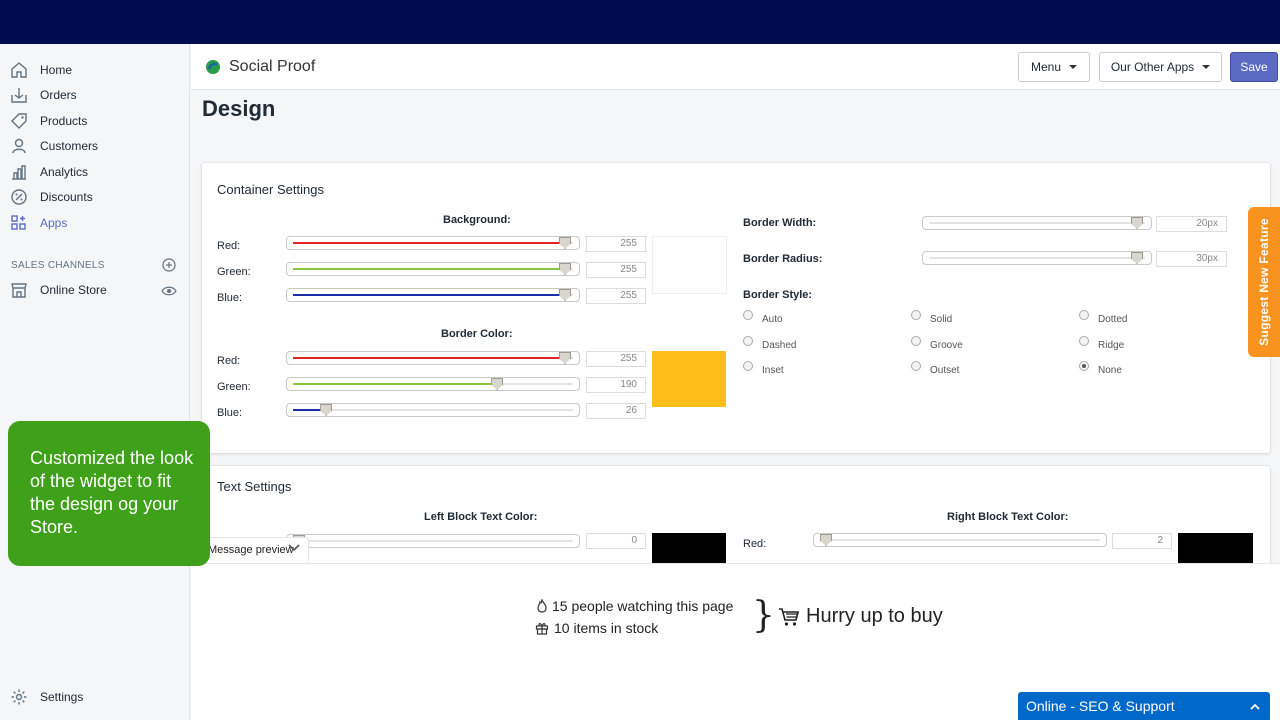 The height and width of the screenshot is (720, 1280). What do you see at coordinates (643, 606) in the screenshot?
I see `watching-count-text: 15 people watching this page` at bounding box center [643, 606].